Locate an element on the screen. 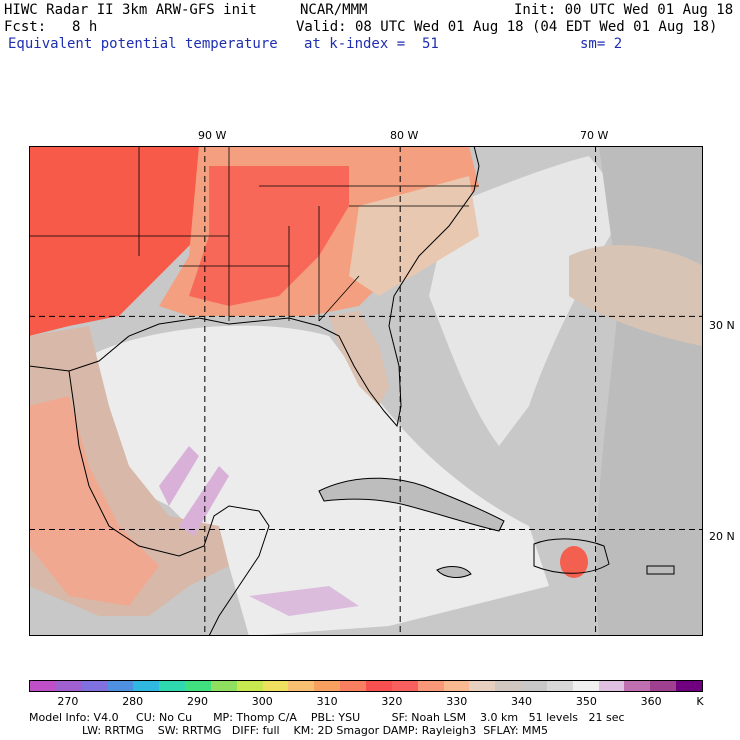 The width and height of the screenshot is (740, 740). hispaniola-outline is located at coordinates (571, 556).